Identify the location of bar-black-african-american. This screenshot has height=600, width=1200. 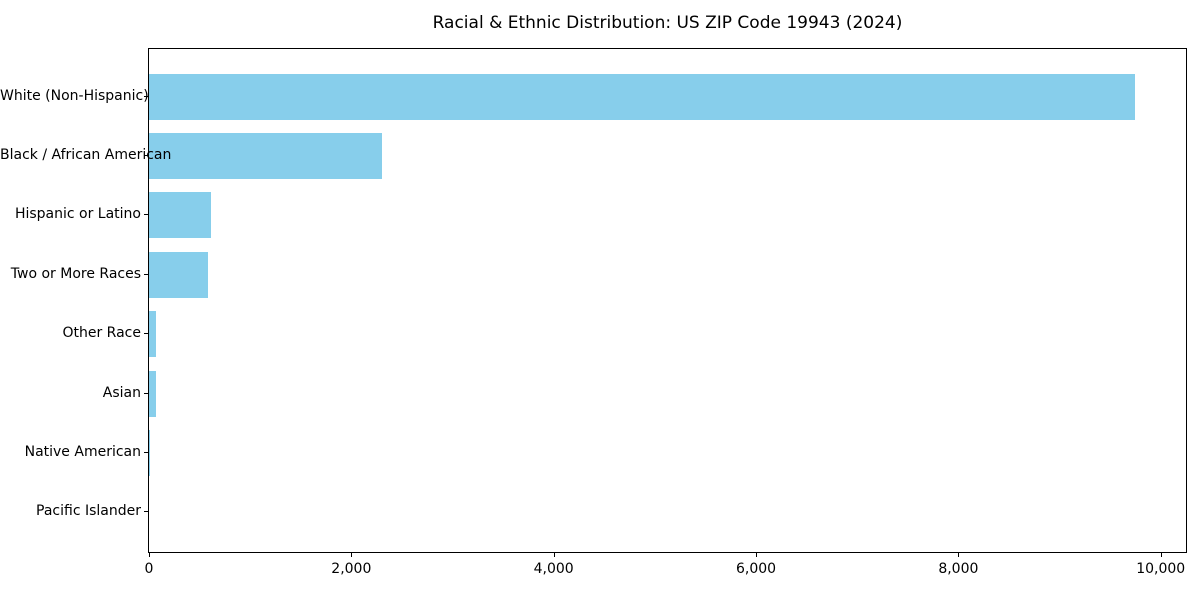
(265, 155).